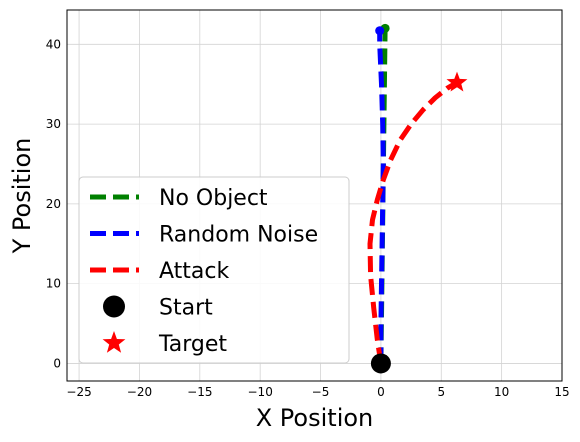 The width and height of the screenshot is (580, 442). I want to click on x-tick-label: 5, so click(441, 392).